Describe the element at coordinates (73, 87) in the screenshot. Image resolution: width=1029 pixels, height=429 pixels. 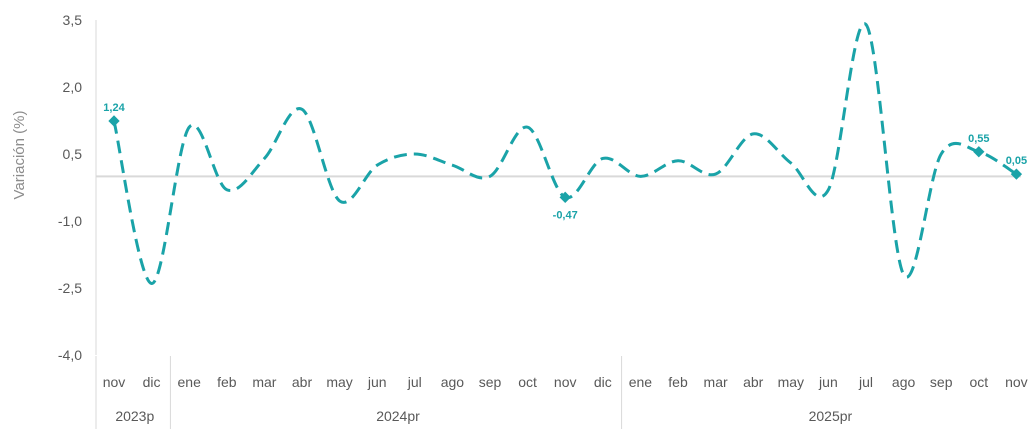
I see `y-tick-label: 2,0` at that location.